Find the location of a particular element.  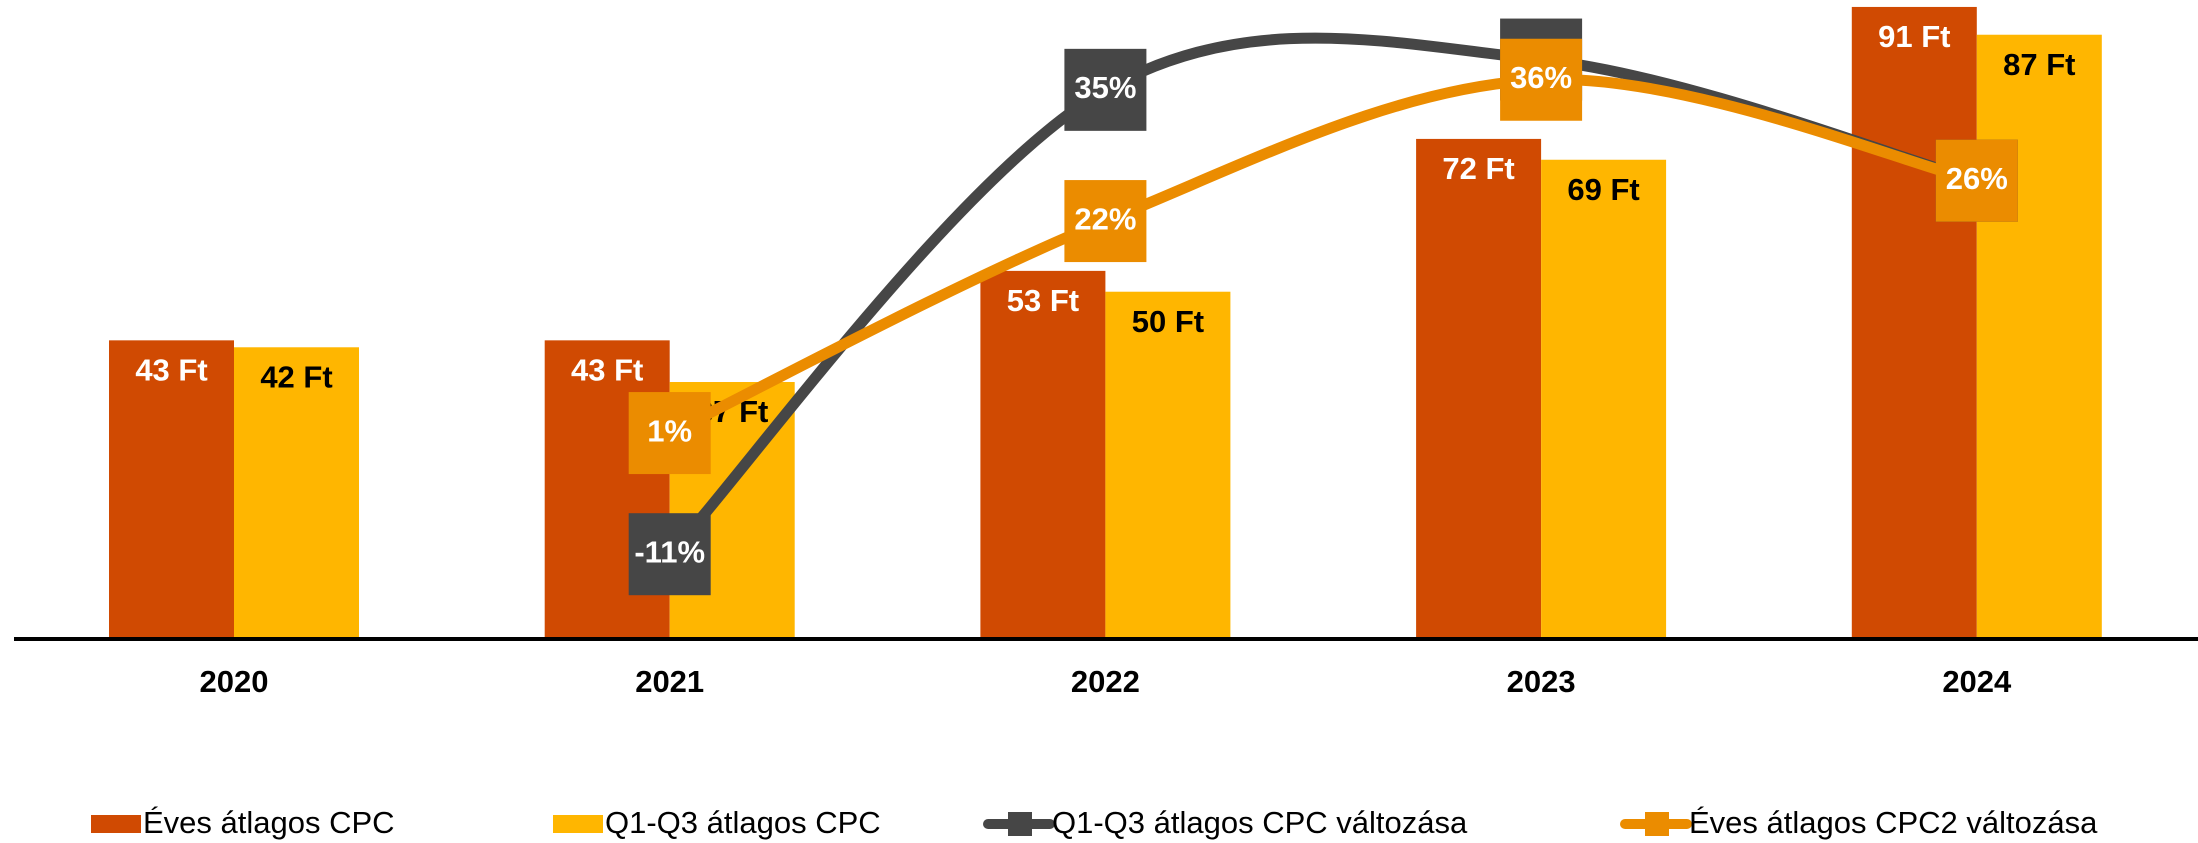

legend-label: Q1-Q3 átlagos CPC is located at coordinates (743, 822).